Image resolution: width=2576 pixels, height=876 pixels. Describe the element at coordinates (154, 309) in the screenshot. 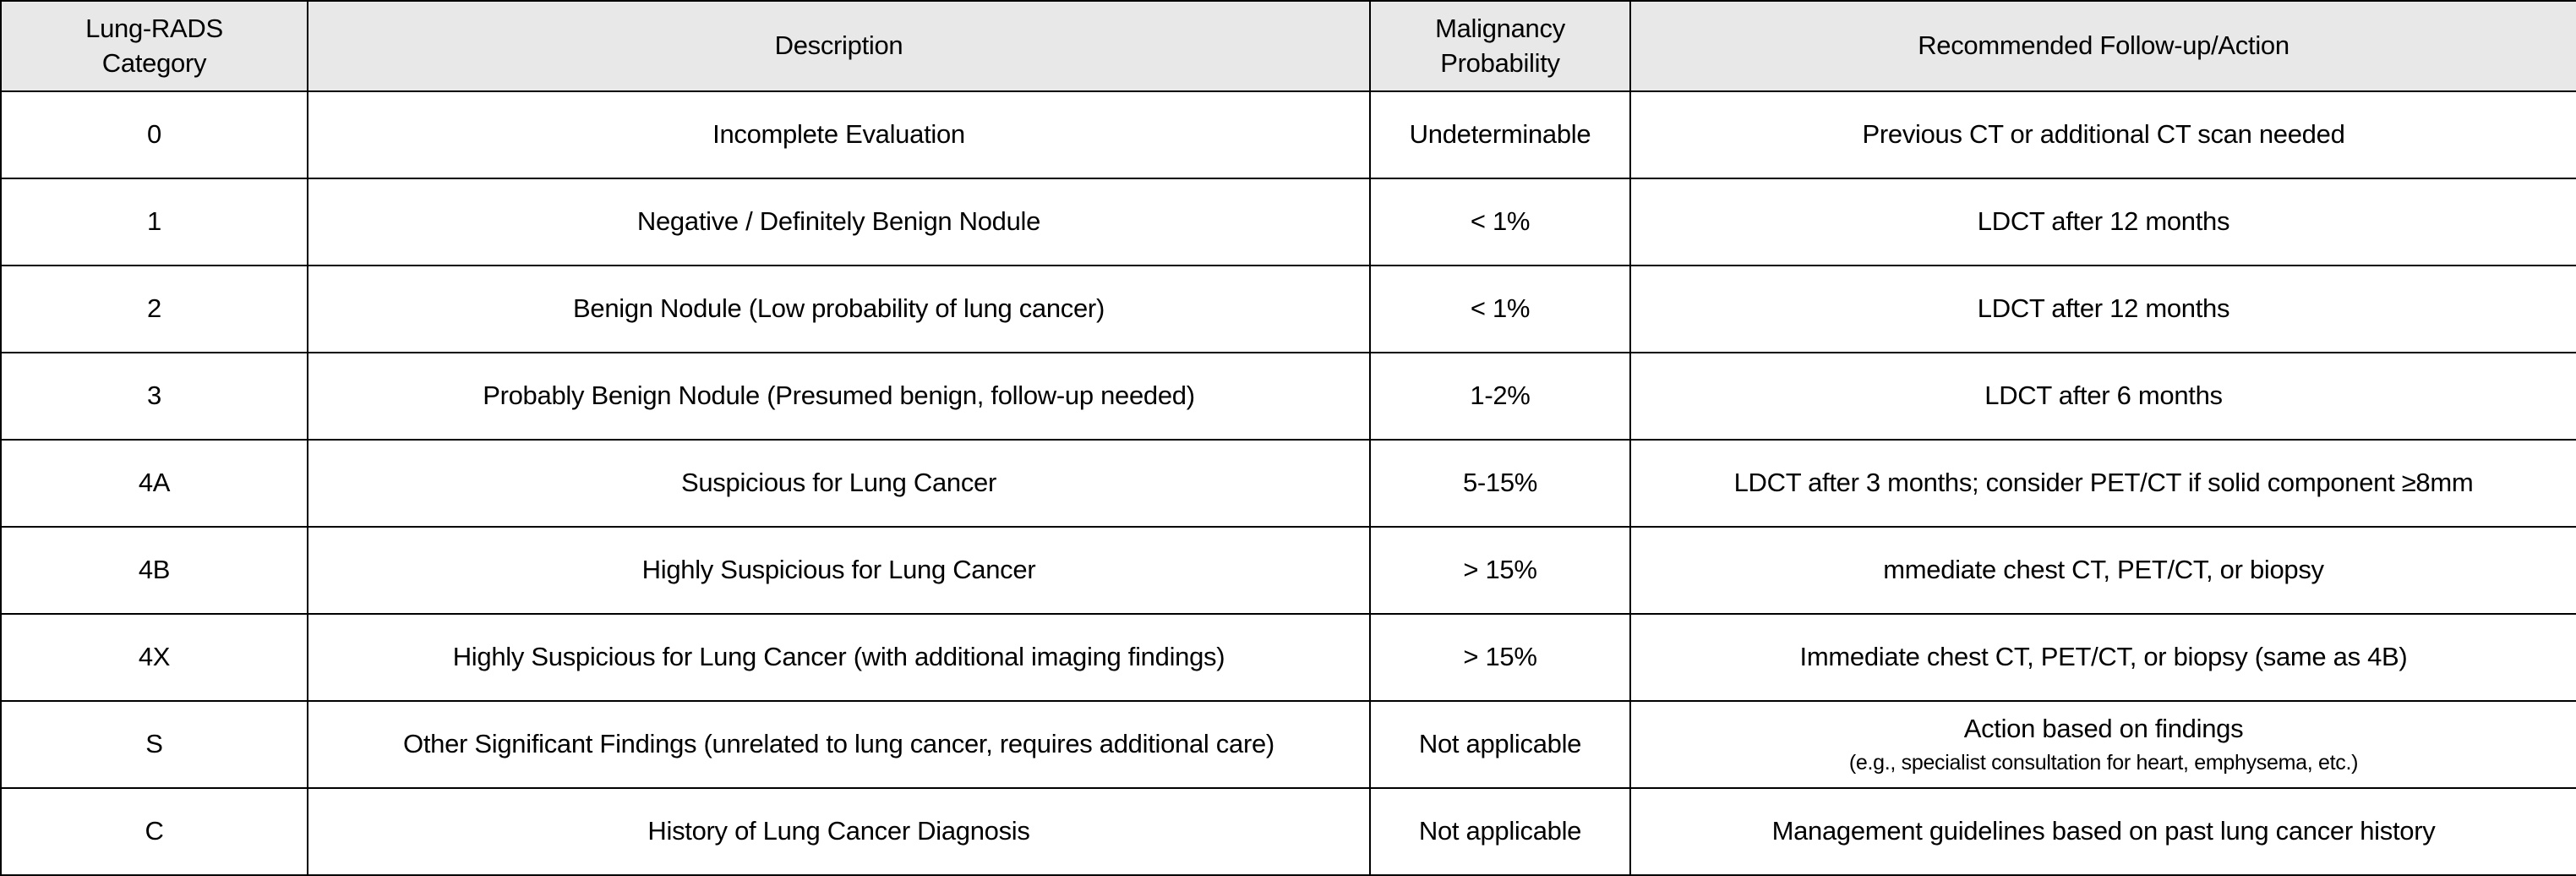

I see `category-cell: 2` at that location.